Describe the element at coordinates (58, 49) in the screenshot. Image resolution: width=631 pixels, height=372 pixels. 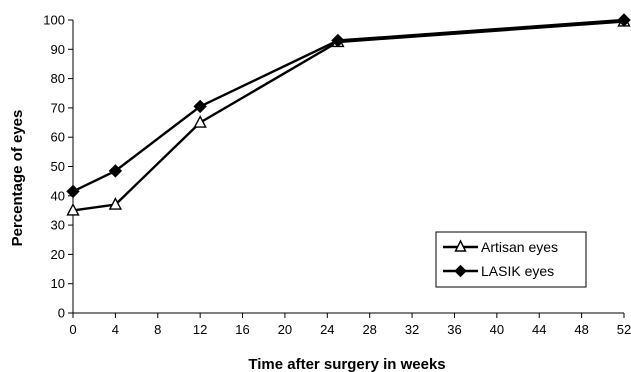
I see `y-tick-label: 90` at that location.